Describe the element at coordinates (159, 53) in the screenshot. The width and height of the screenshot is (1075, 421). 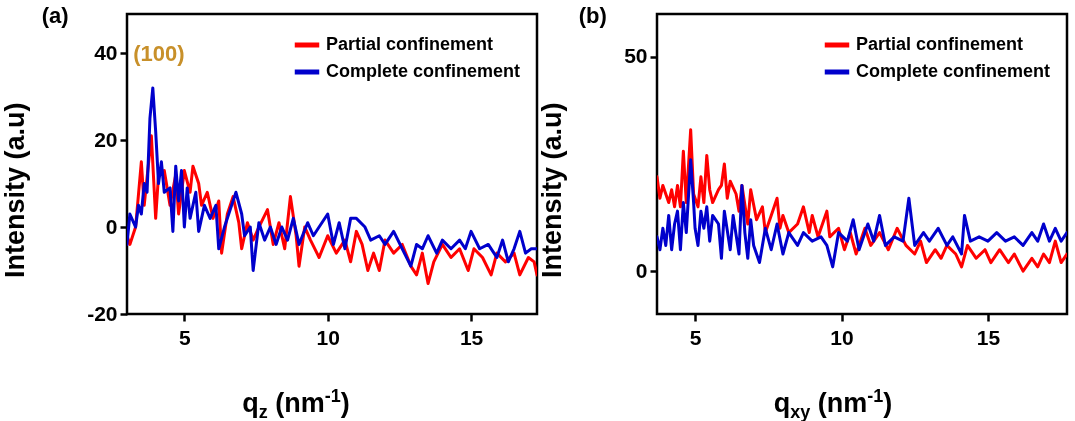
I see `annotation: (100)` at that location.